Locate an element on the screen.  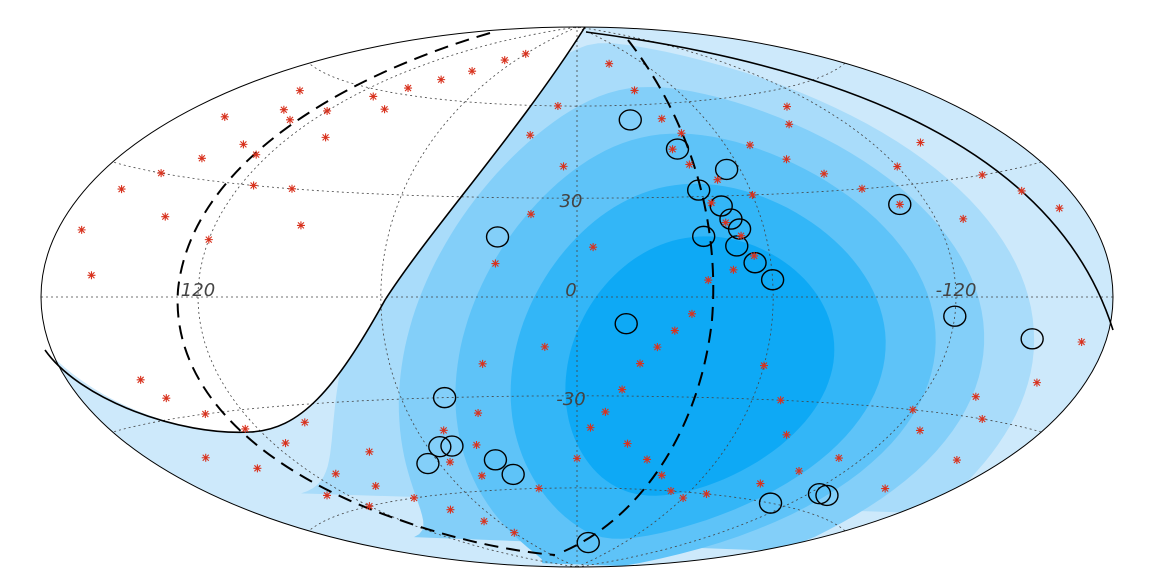
grid-label: 120 is located at coordinates (198, 290).